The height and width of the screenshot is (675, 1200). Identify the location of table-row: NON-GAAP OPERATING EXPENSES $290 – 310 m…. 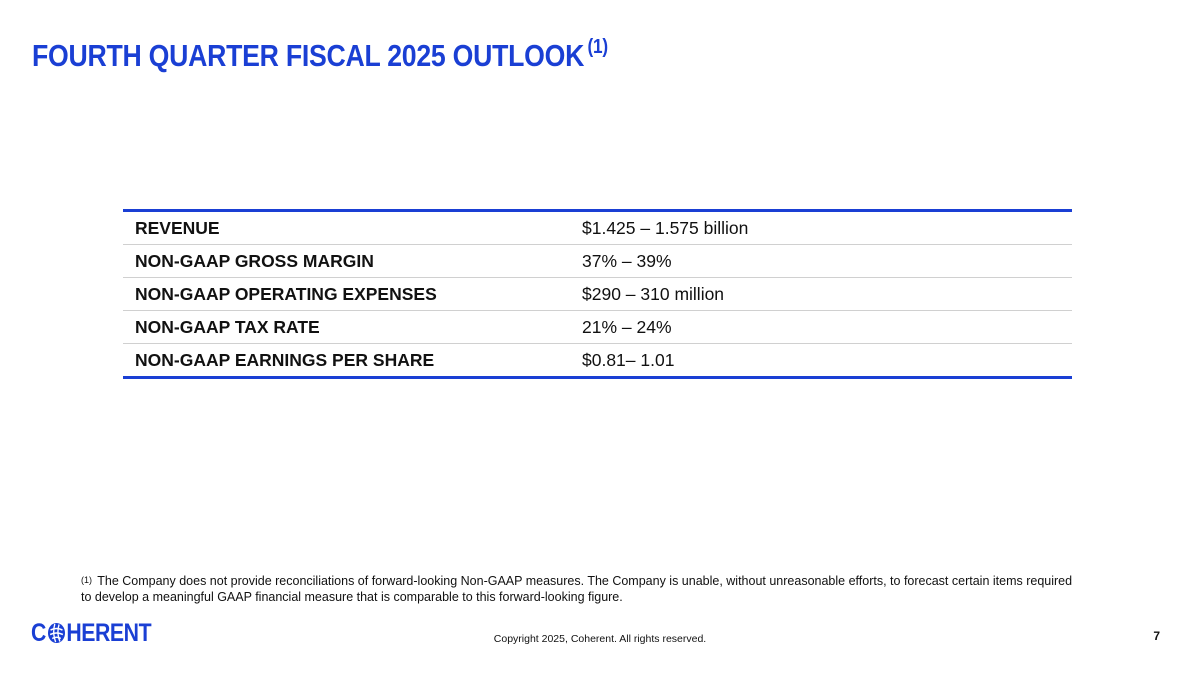
(597, 294).